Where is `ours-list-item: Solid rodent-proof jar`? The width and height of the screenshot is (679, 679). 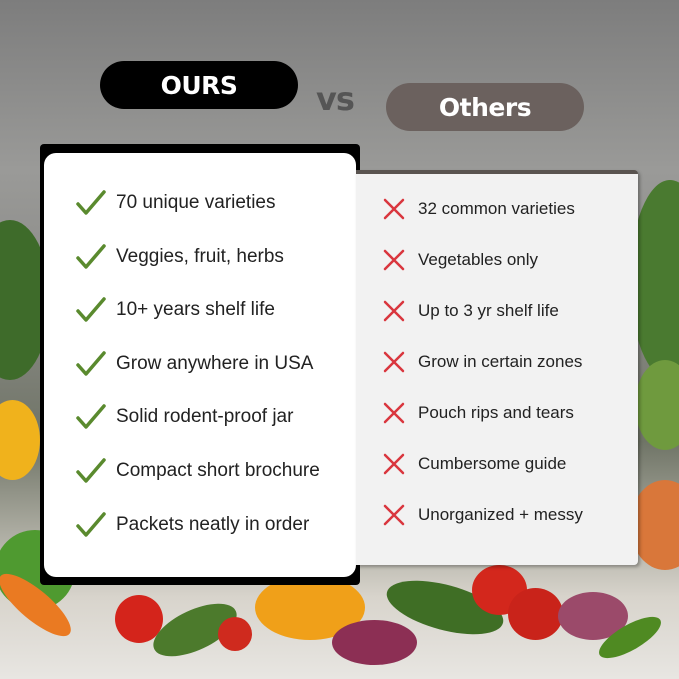 ours-list-item: Solid rodent-proof jar is located at coordinates (184, 417).